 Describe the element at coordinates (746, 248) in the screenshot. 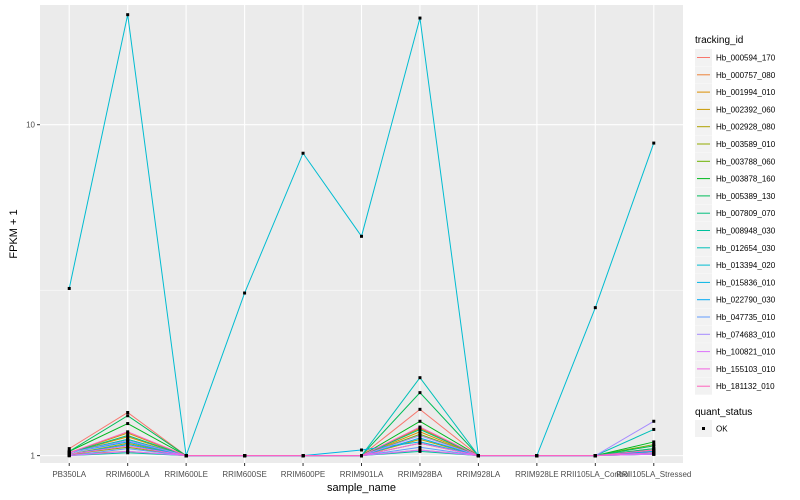

I see `legend-label: Hb_012654_030` at that location.